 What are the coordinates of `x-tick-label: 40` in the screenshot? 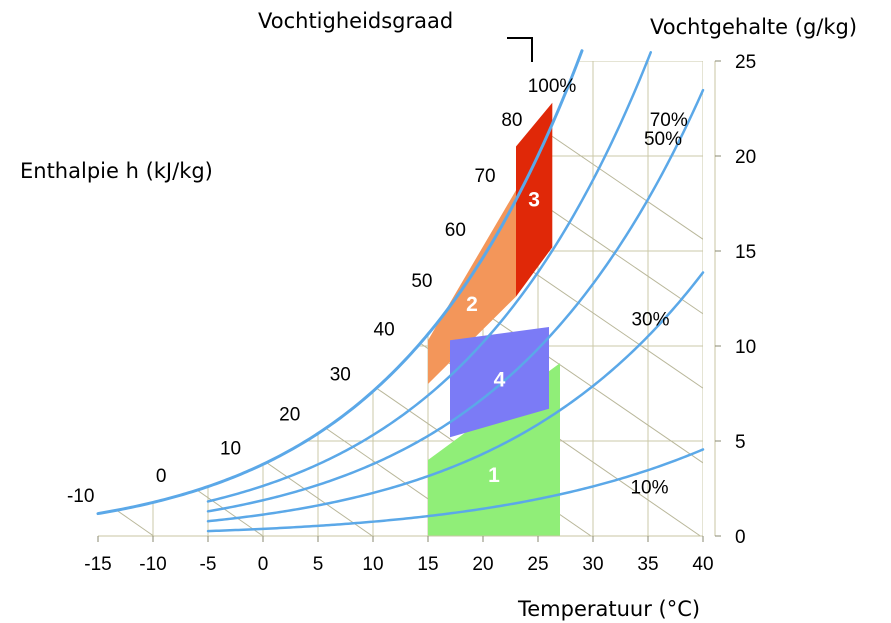 It's located at (702, 564).